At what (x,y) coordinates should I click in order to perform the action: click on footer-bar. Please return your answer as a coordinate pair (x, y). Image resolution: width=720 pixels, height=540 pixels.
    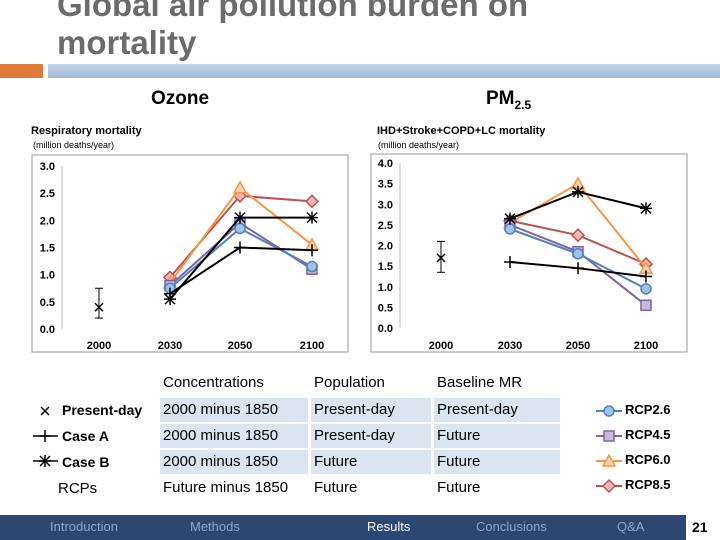
    Looking at the image, I should click on (343, 527).